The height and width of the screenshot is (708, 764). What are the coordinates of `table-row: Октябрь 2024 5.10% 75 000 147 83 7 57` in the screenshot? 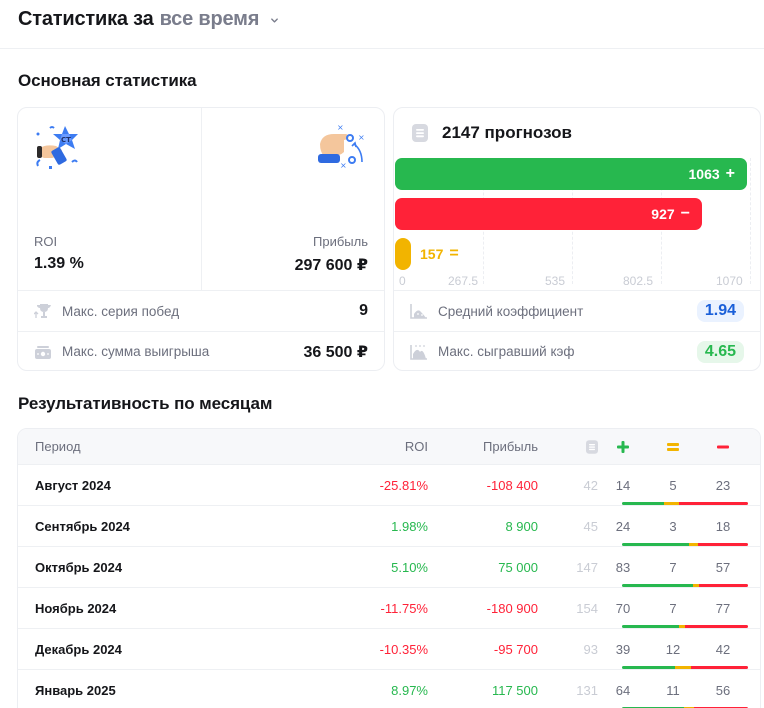 It's located at (389, 566).